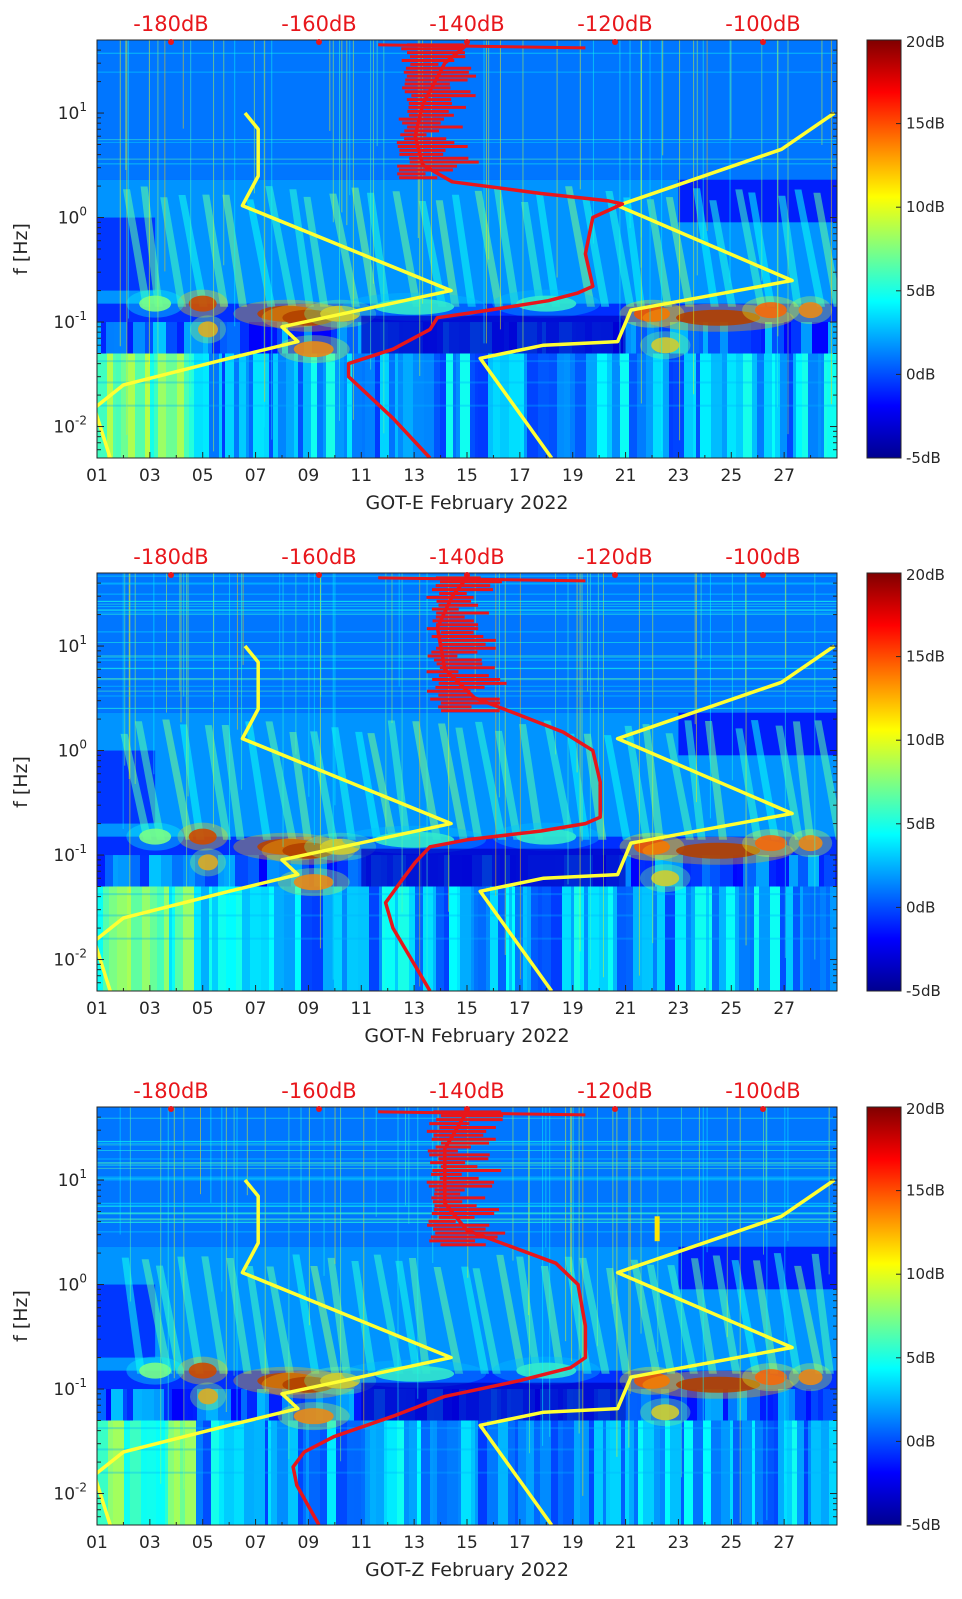 This screenshot has height=1599, width=962. I want to click on x-tick-label: 09, so click(309, 476).